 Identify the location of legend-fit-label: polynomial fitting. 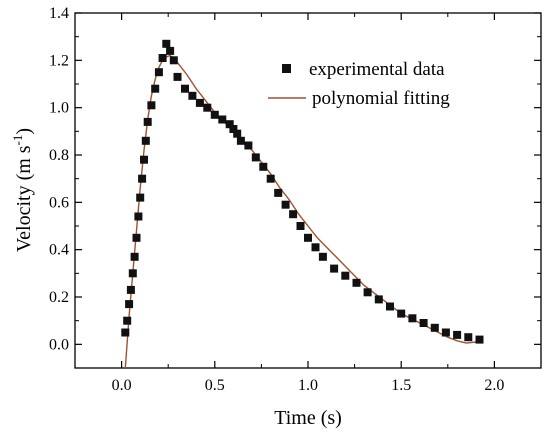
(381, 98).